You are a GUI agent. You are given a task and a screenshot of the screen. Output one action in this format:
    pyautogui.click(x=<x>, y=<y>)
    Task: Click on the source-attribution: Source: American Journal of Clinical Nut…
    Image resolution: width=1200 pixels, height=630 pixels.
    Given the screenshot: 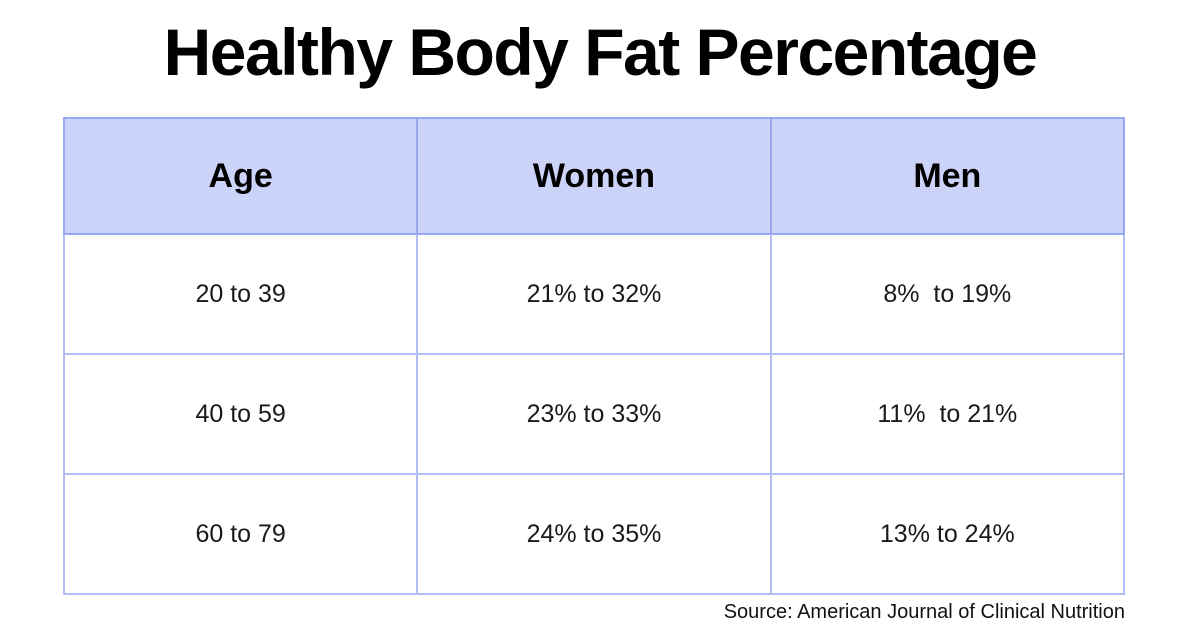 What is the action you would take?
    pyautogui.click(x=924, y=612)
    